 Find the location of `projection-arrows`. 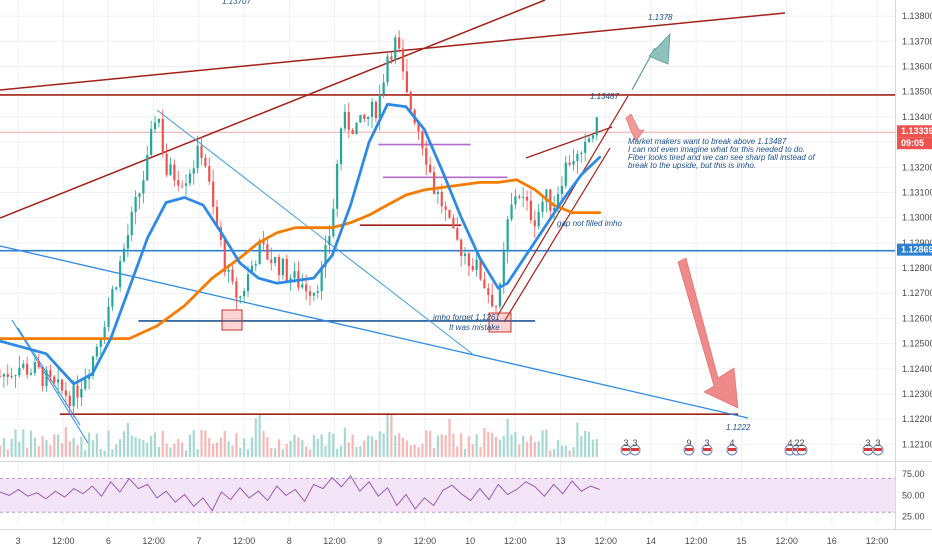

projection-arrows is located at coordinates (682, 220).